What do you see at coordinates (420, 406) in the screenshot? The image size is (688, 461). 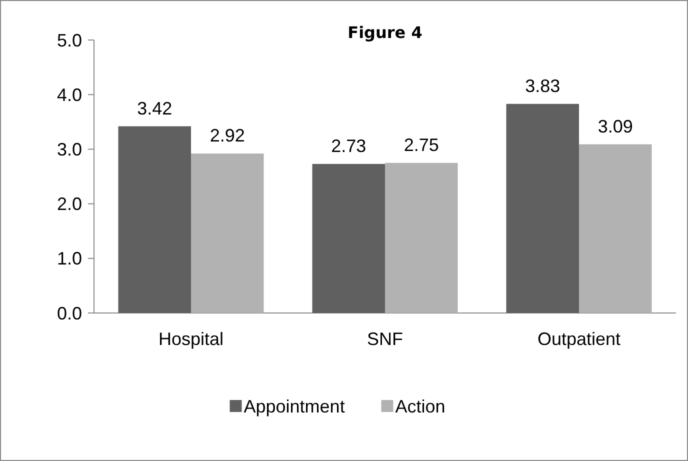 I see `legend-label: Action` at bounding box center [420, 406].